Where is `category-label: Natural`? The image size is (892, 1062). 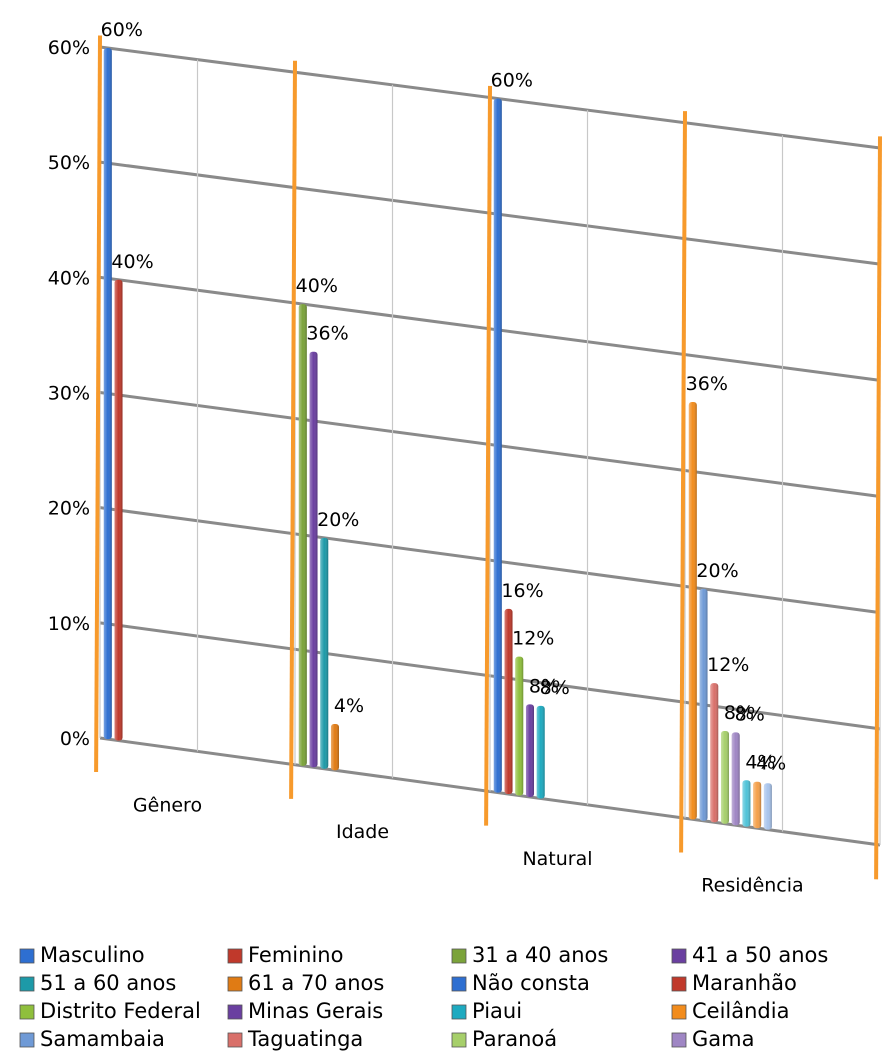
category-label: Natural is located at coordinates (557, 859).